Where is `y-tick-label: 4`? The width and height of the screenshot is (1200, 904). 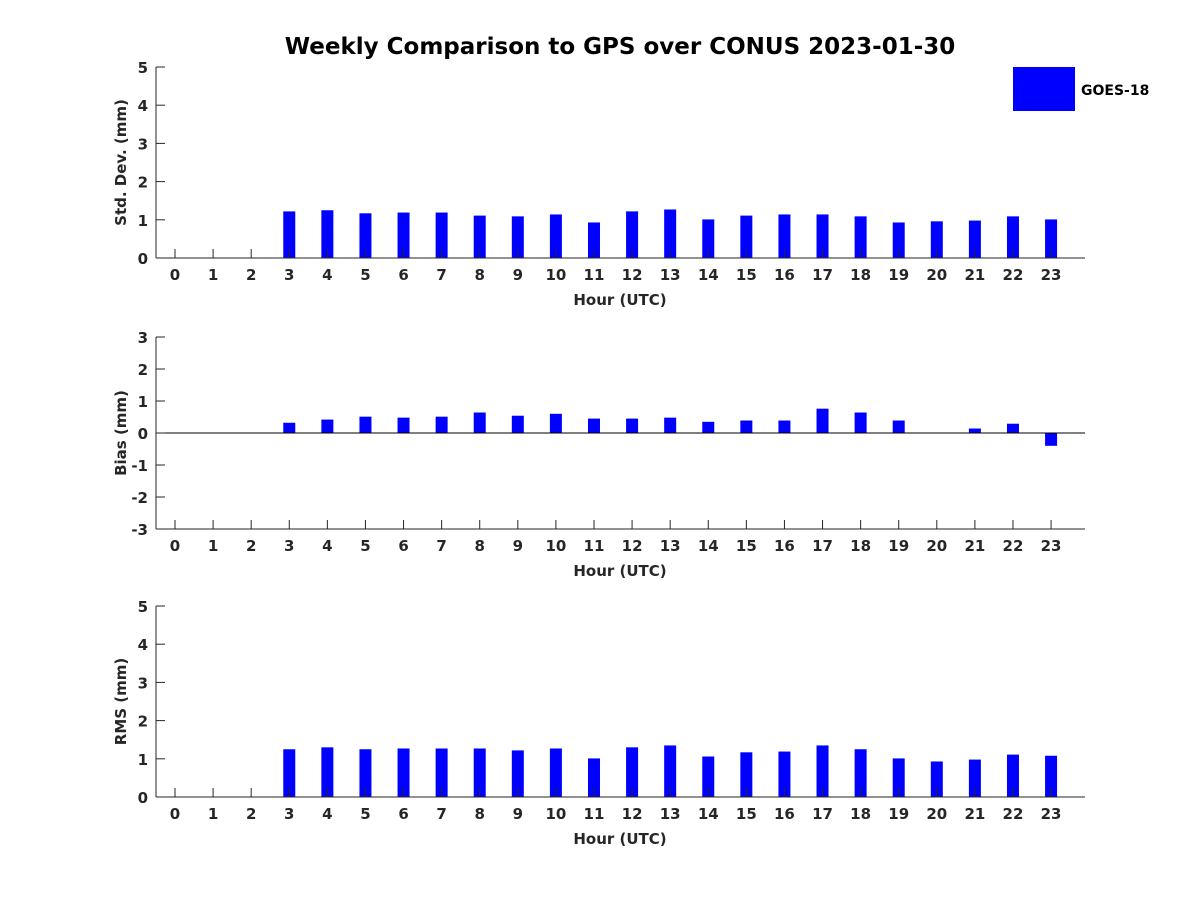
y-tick-label: 4 is located at coordinates (143, 645).